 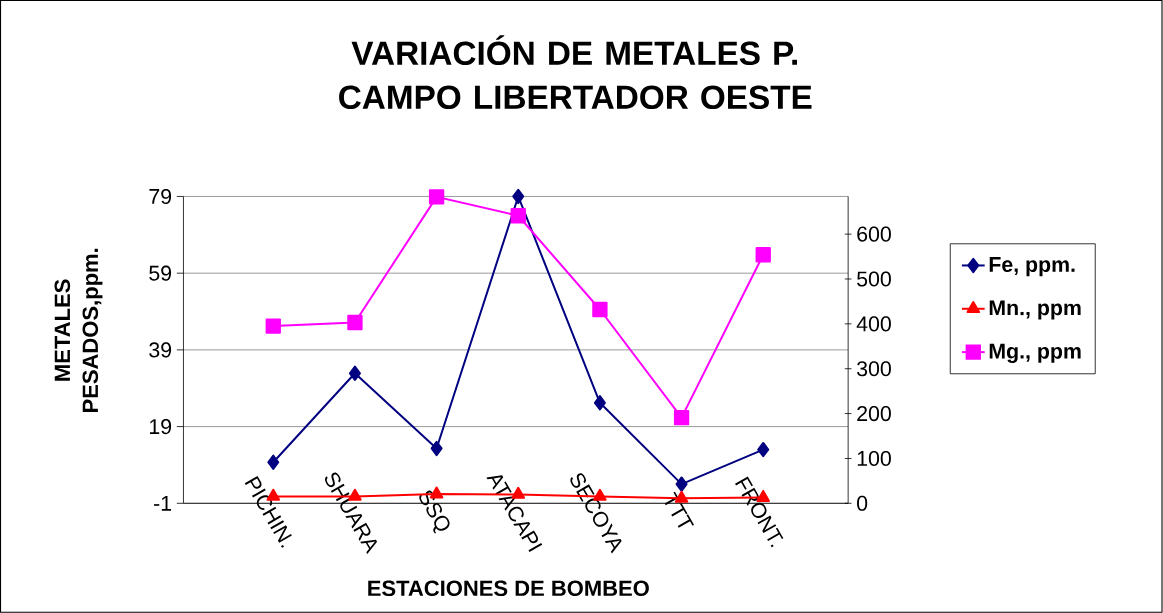 I want to click on legend-label: Mn., ppm, so click(x=1035, y=310).